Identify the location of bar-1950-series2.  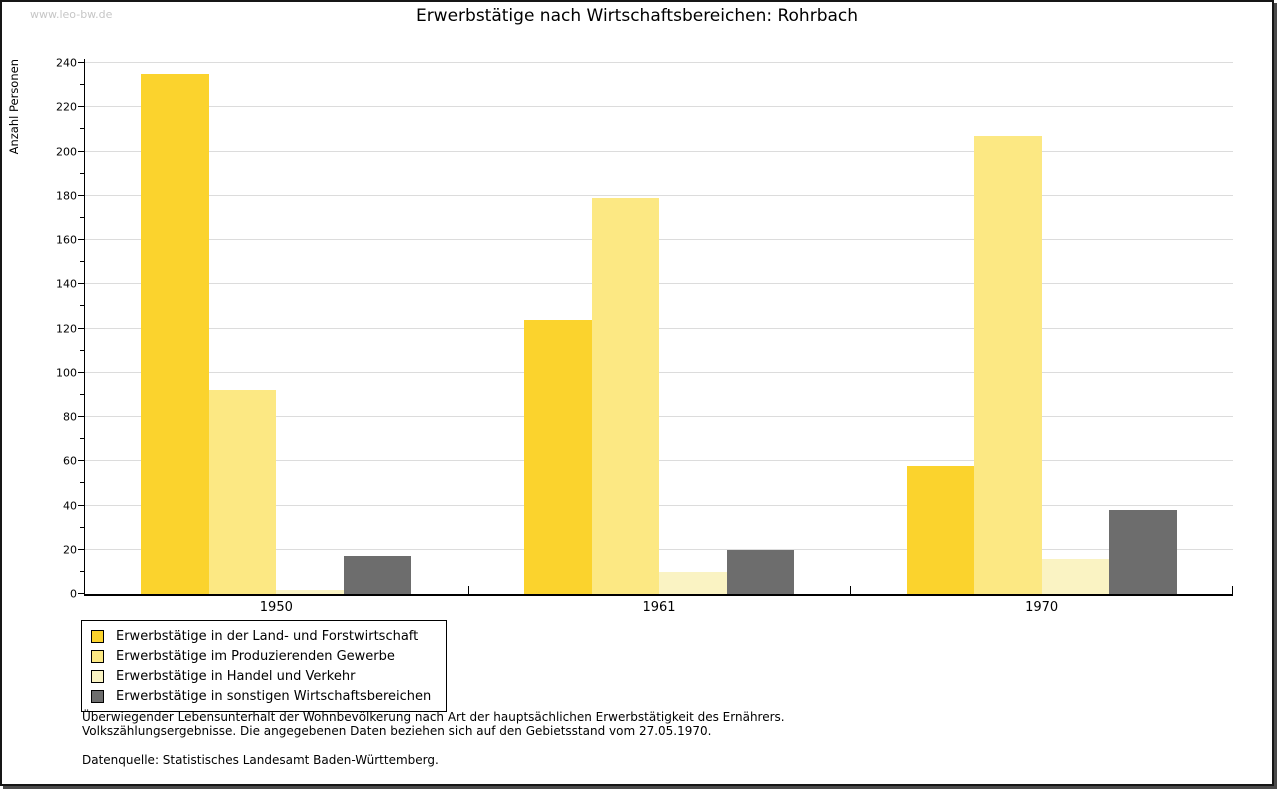
(242, 492).